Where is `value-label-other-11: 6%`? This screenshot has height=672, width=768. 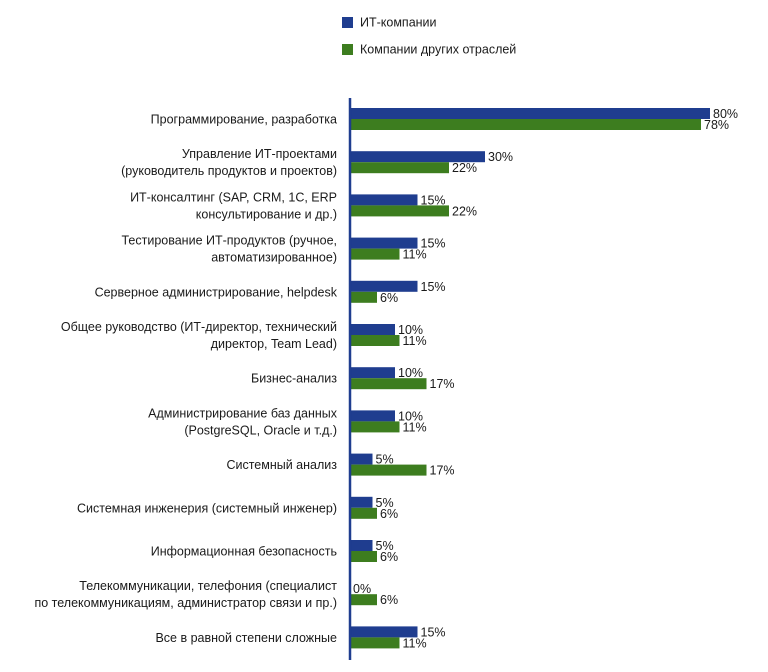 value-label-other-11: 6% is located at coordinates (389, 557).